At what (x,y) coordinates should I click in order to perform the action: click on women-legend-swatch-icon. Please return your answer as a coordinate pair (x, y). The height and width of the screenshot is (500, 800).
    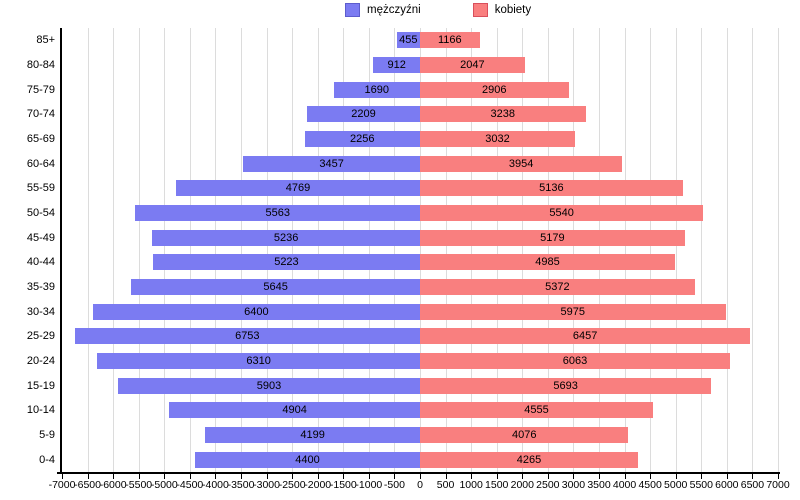
    Looking at the image, I should click on (480, 10).